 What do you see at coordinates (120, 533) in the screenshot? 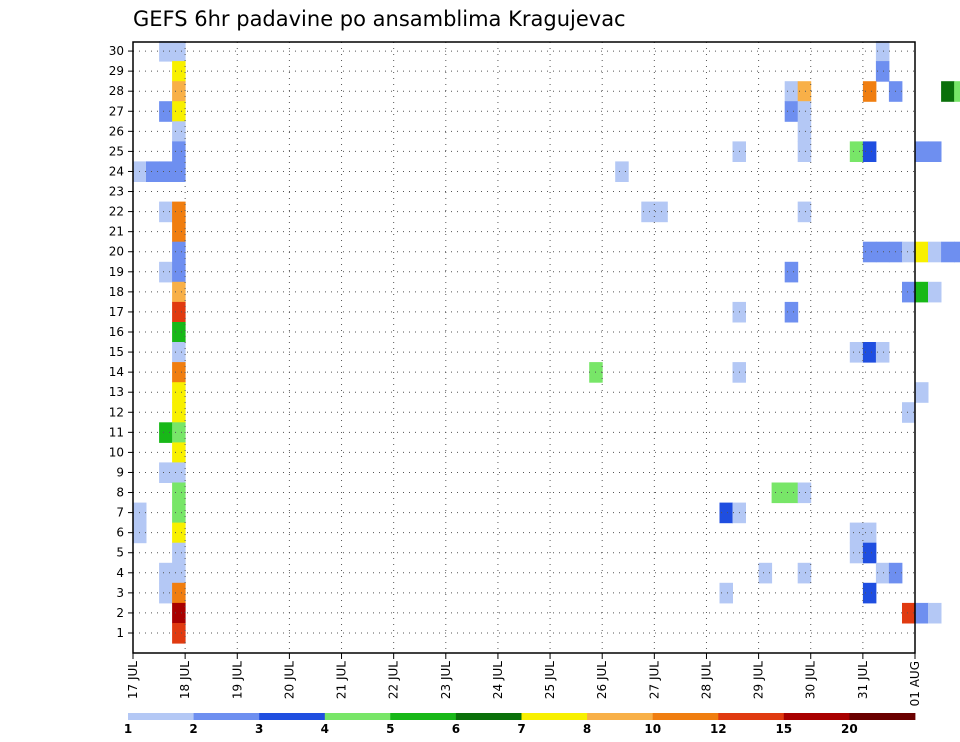
I see `y-tick-label: 6` at bounding box center [120, 533].